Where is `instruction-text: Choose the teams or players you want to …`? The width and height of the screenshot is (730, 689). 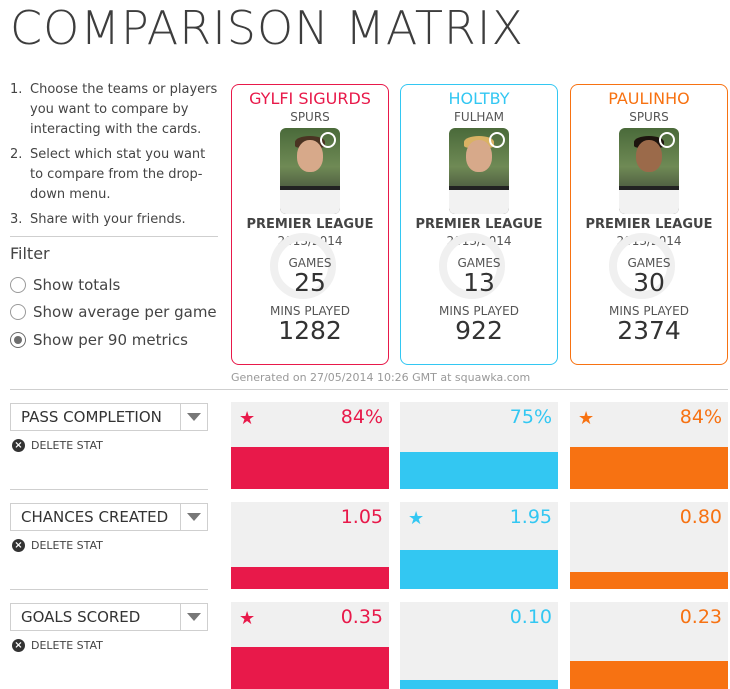 instruction-text: Choose the teams or players you want to … is located at coordinates (124, 109).